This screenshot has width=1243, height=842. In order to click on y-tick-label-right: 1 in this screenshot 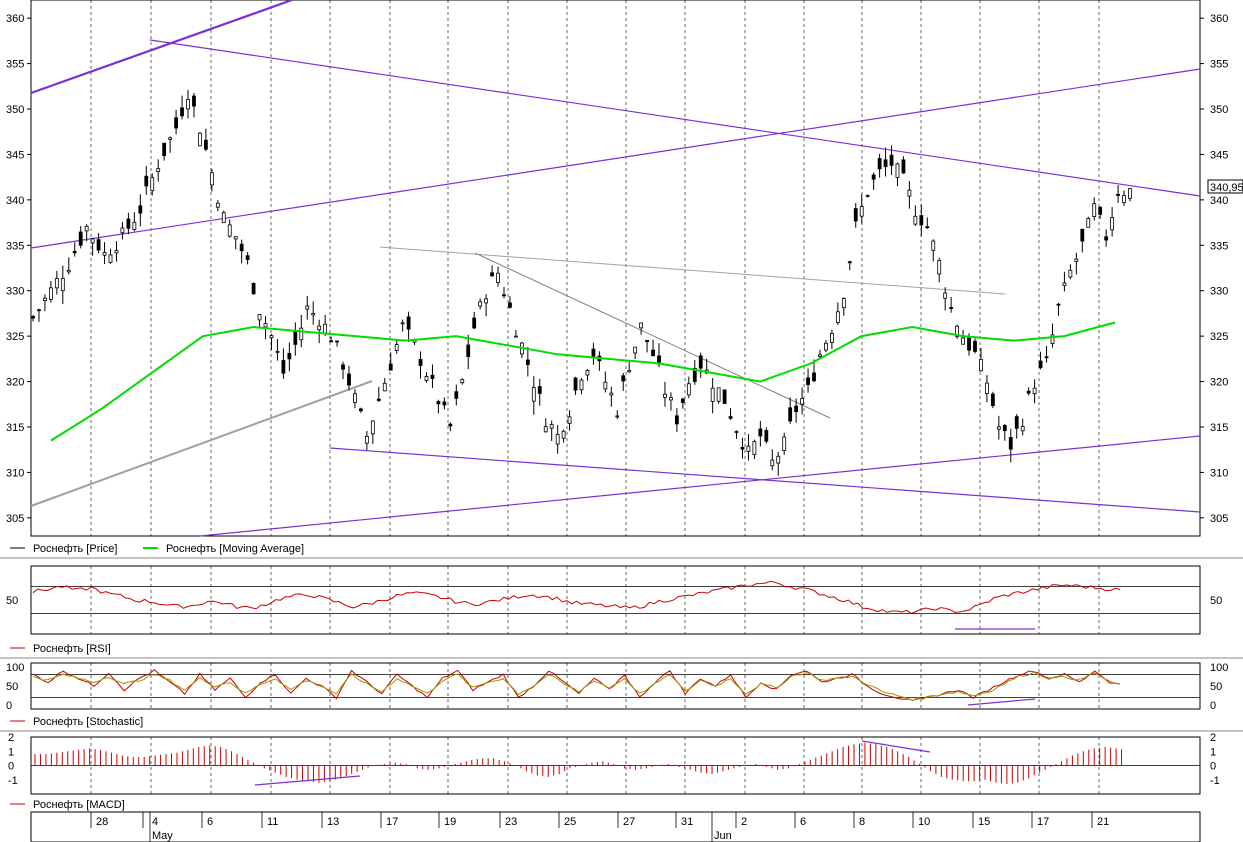, I will do `click(1213, 752)`.